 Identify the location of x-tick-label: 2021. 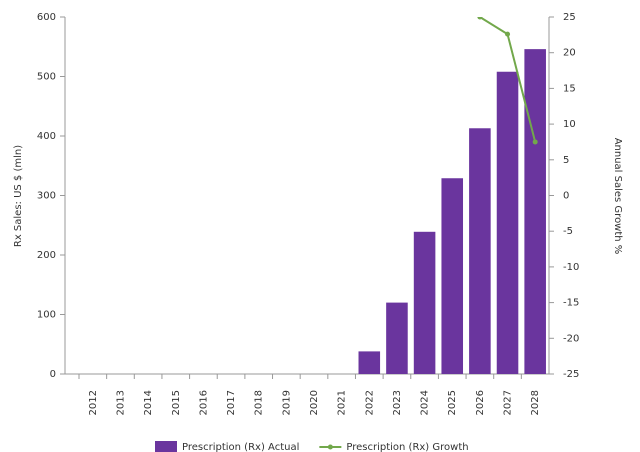
(342, 402).